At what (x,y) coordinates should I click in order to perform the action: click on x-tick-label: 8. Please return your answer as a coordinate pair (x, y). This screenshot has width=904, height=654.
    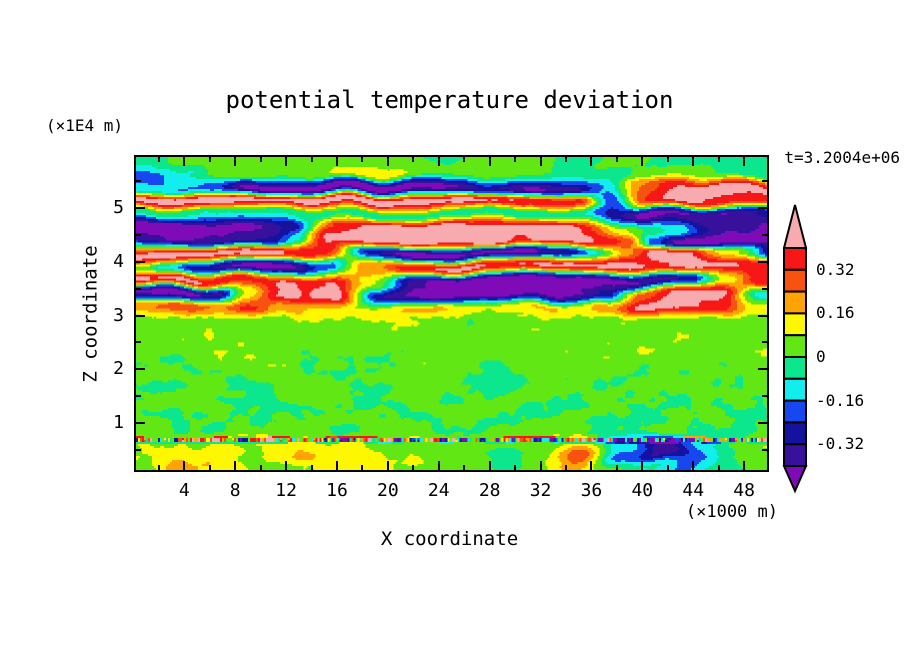
    Looking at the image, I should click on (235, 490).